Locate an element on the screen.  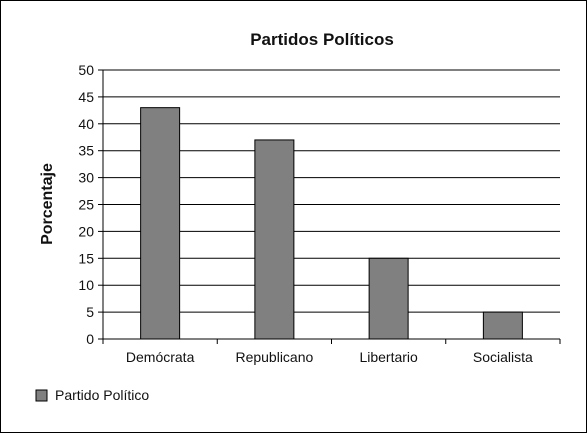
y-tick-label: 30 is located at coordinates (86, 178).